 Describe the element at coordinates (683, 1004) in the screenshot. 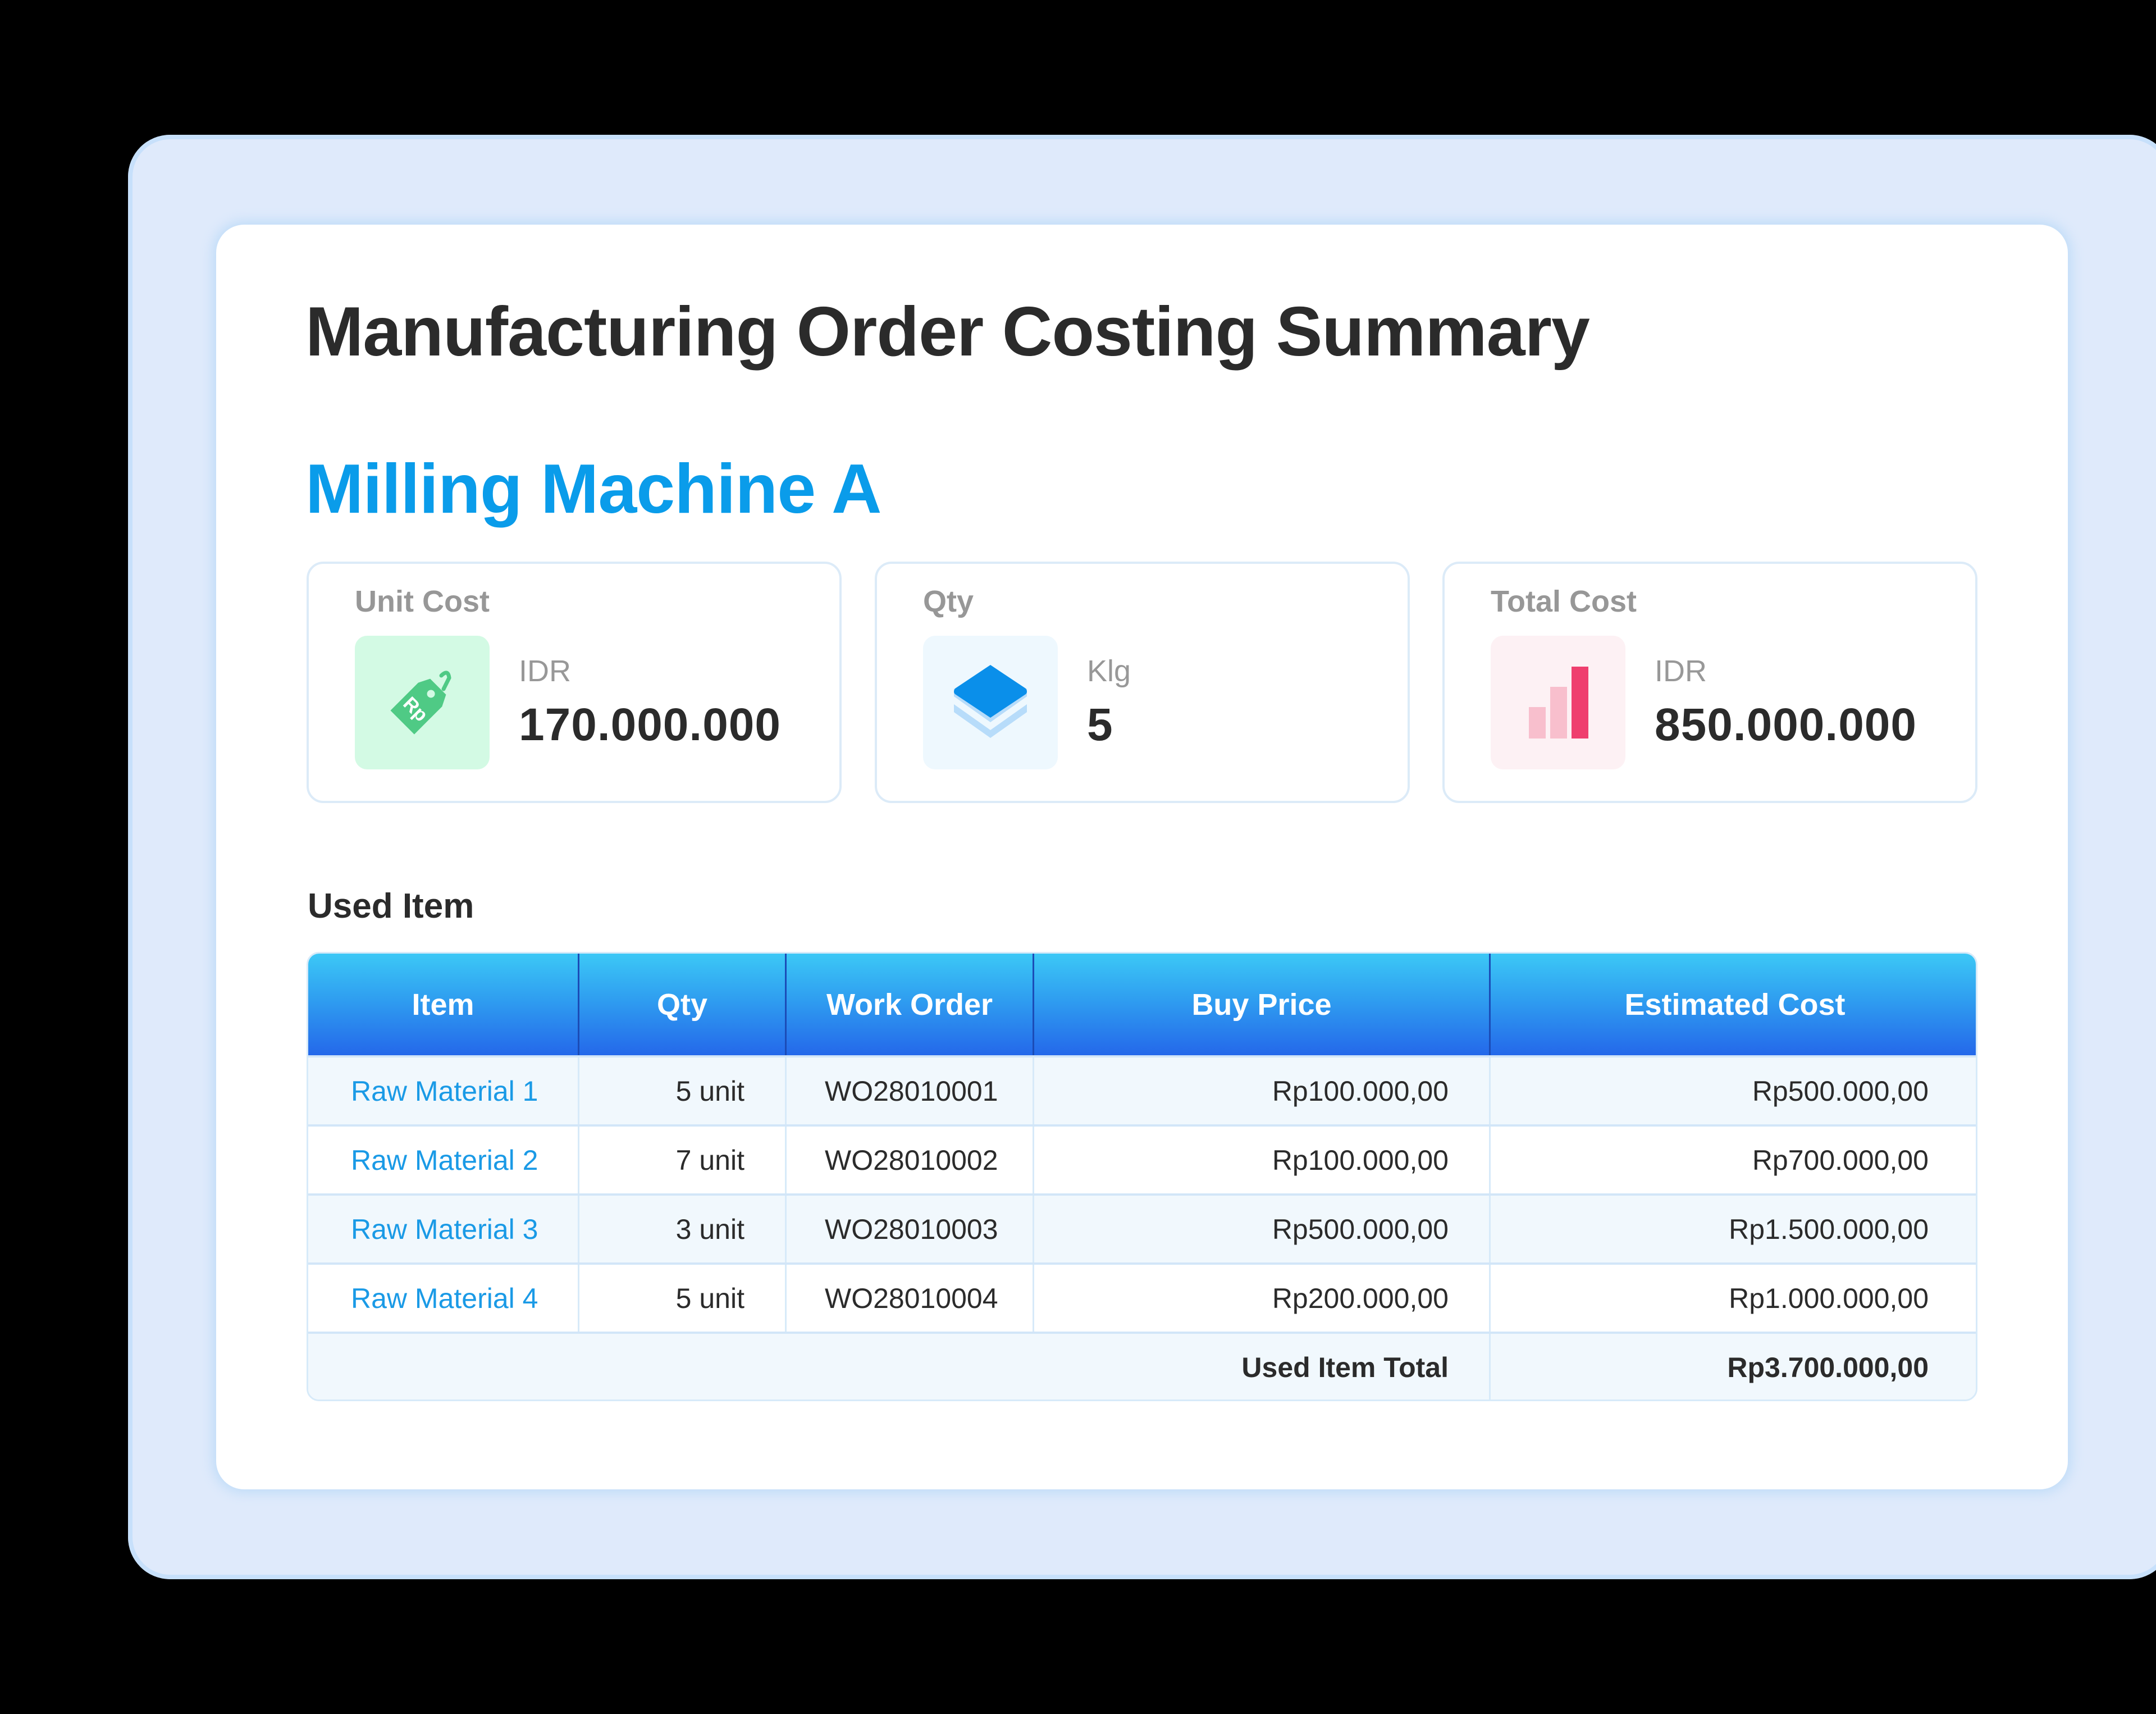

I see `column-header-qty: Qty` at that location.